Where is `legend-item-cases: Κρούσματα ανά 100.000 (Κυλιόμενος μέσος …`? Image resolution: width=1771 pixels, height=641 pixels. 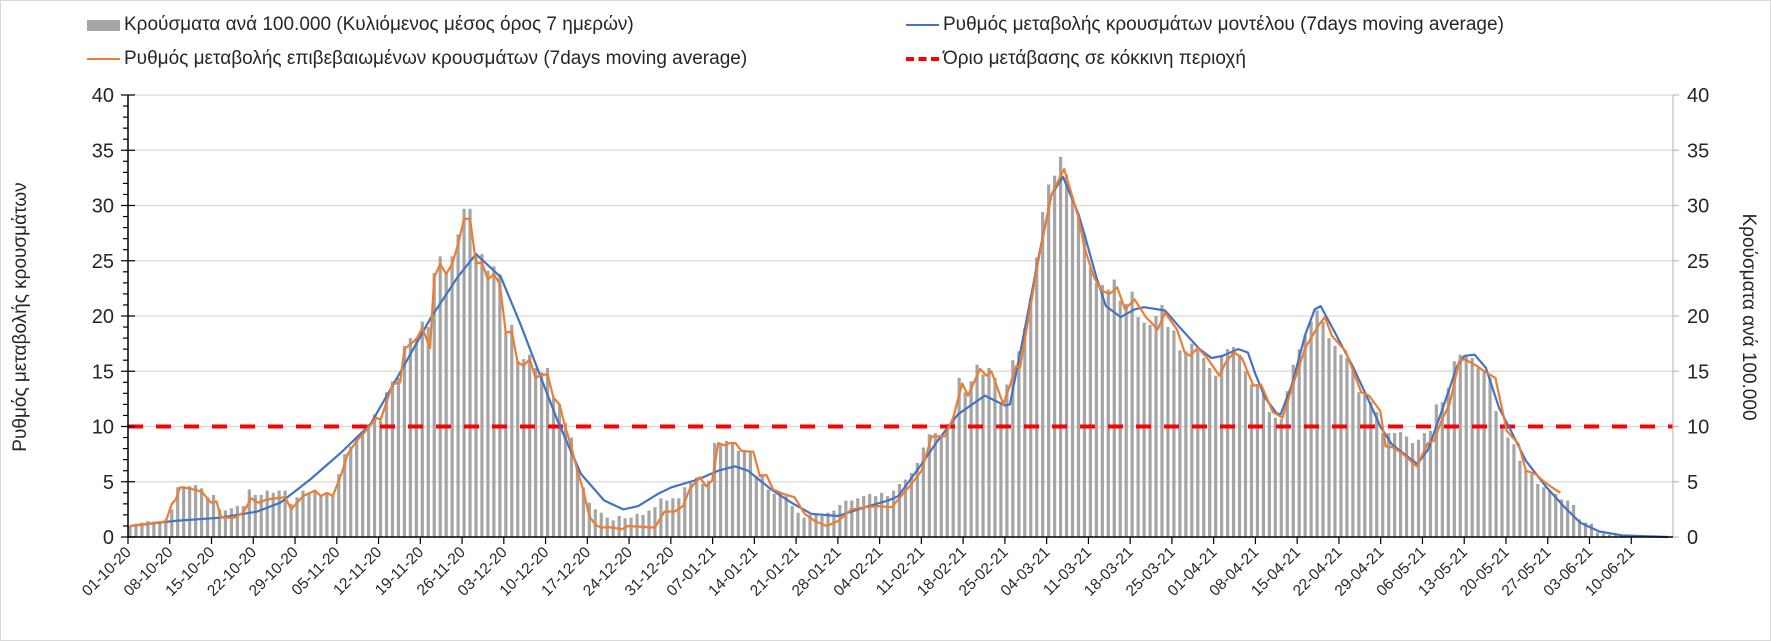
legend-item-cases: Κρούσματα ανά 100.000 (Κυλιόμενος μέσος … is located at coordinates (360, 25).